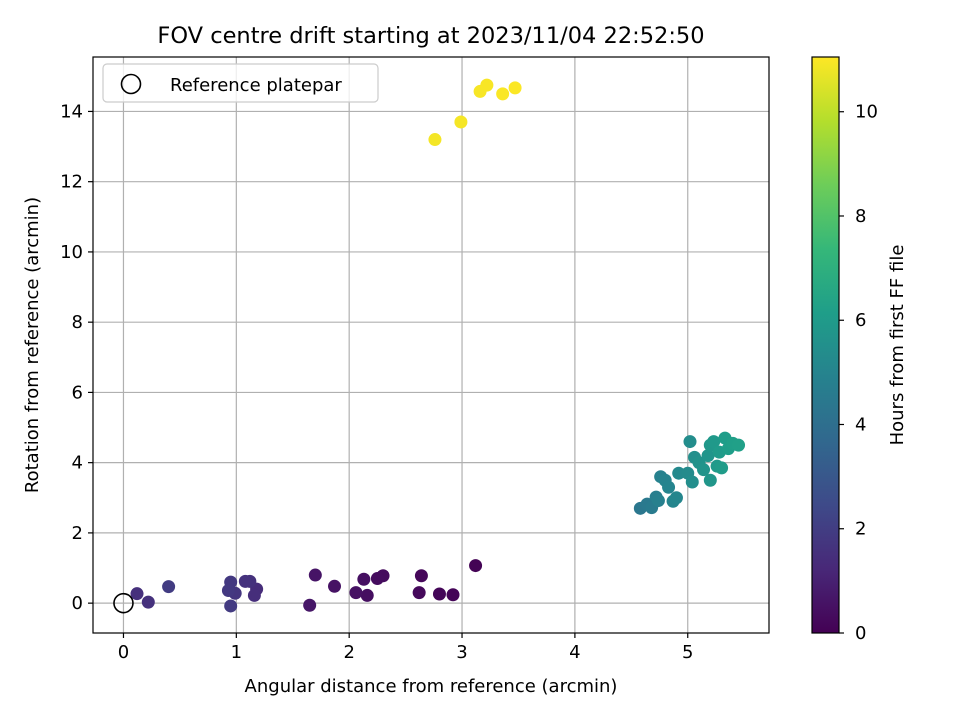 This screenshot has width=960, height=724. Describe the element at coordinates (71, 252) in the screenshot. I see `y-tick-label: 10` at that location.